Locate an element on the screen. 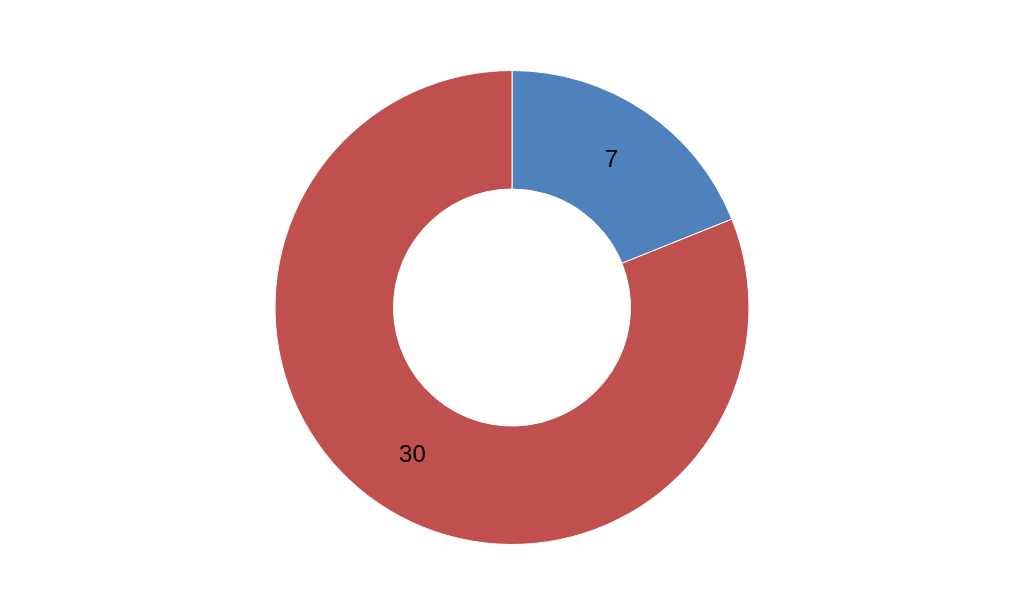 The width and height of the screenshot is (1024, 615). data-label: 30 is located at coordinates (412, 453).